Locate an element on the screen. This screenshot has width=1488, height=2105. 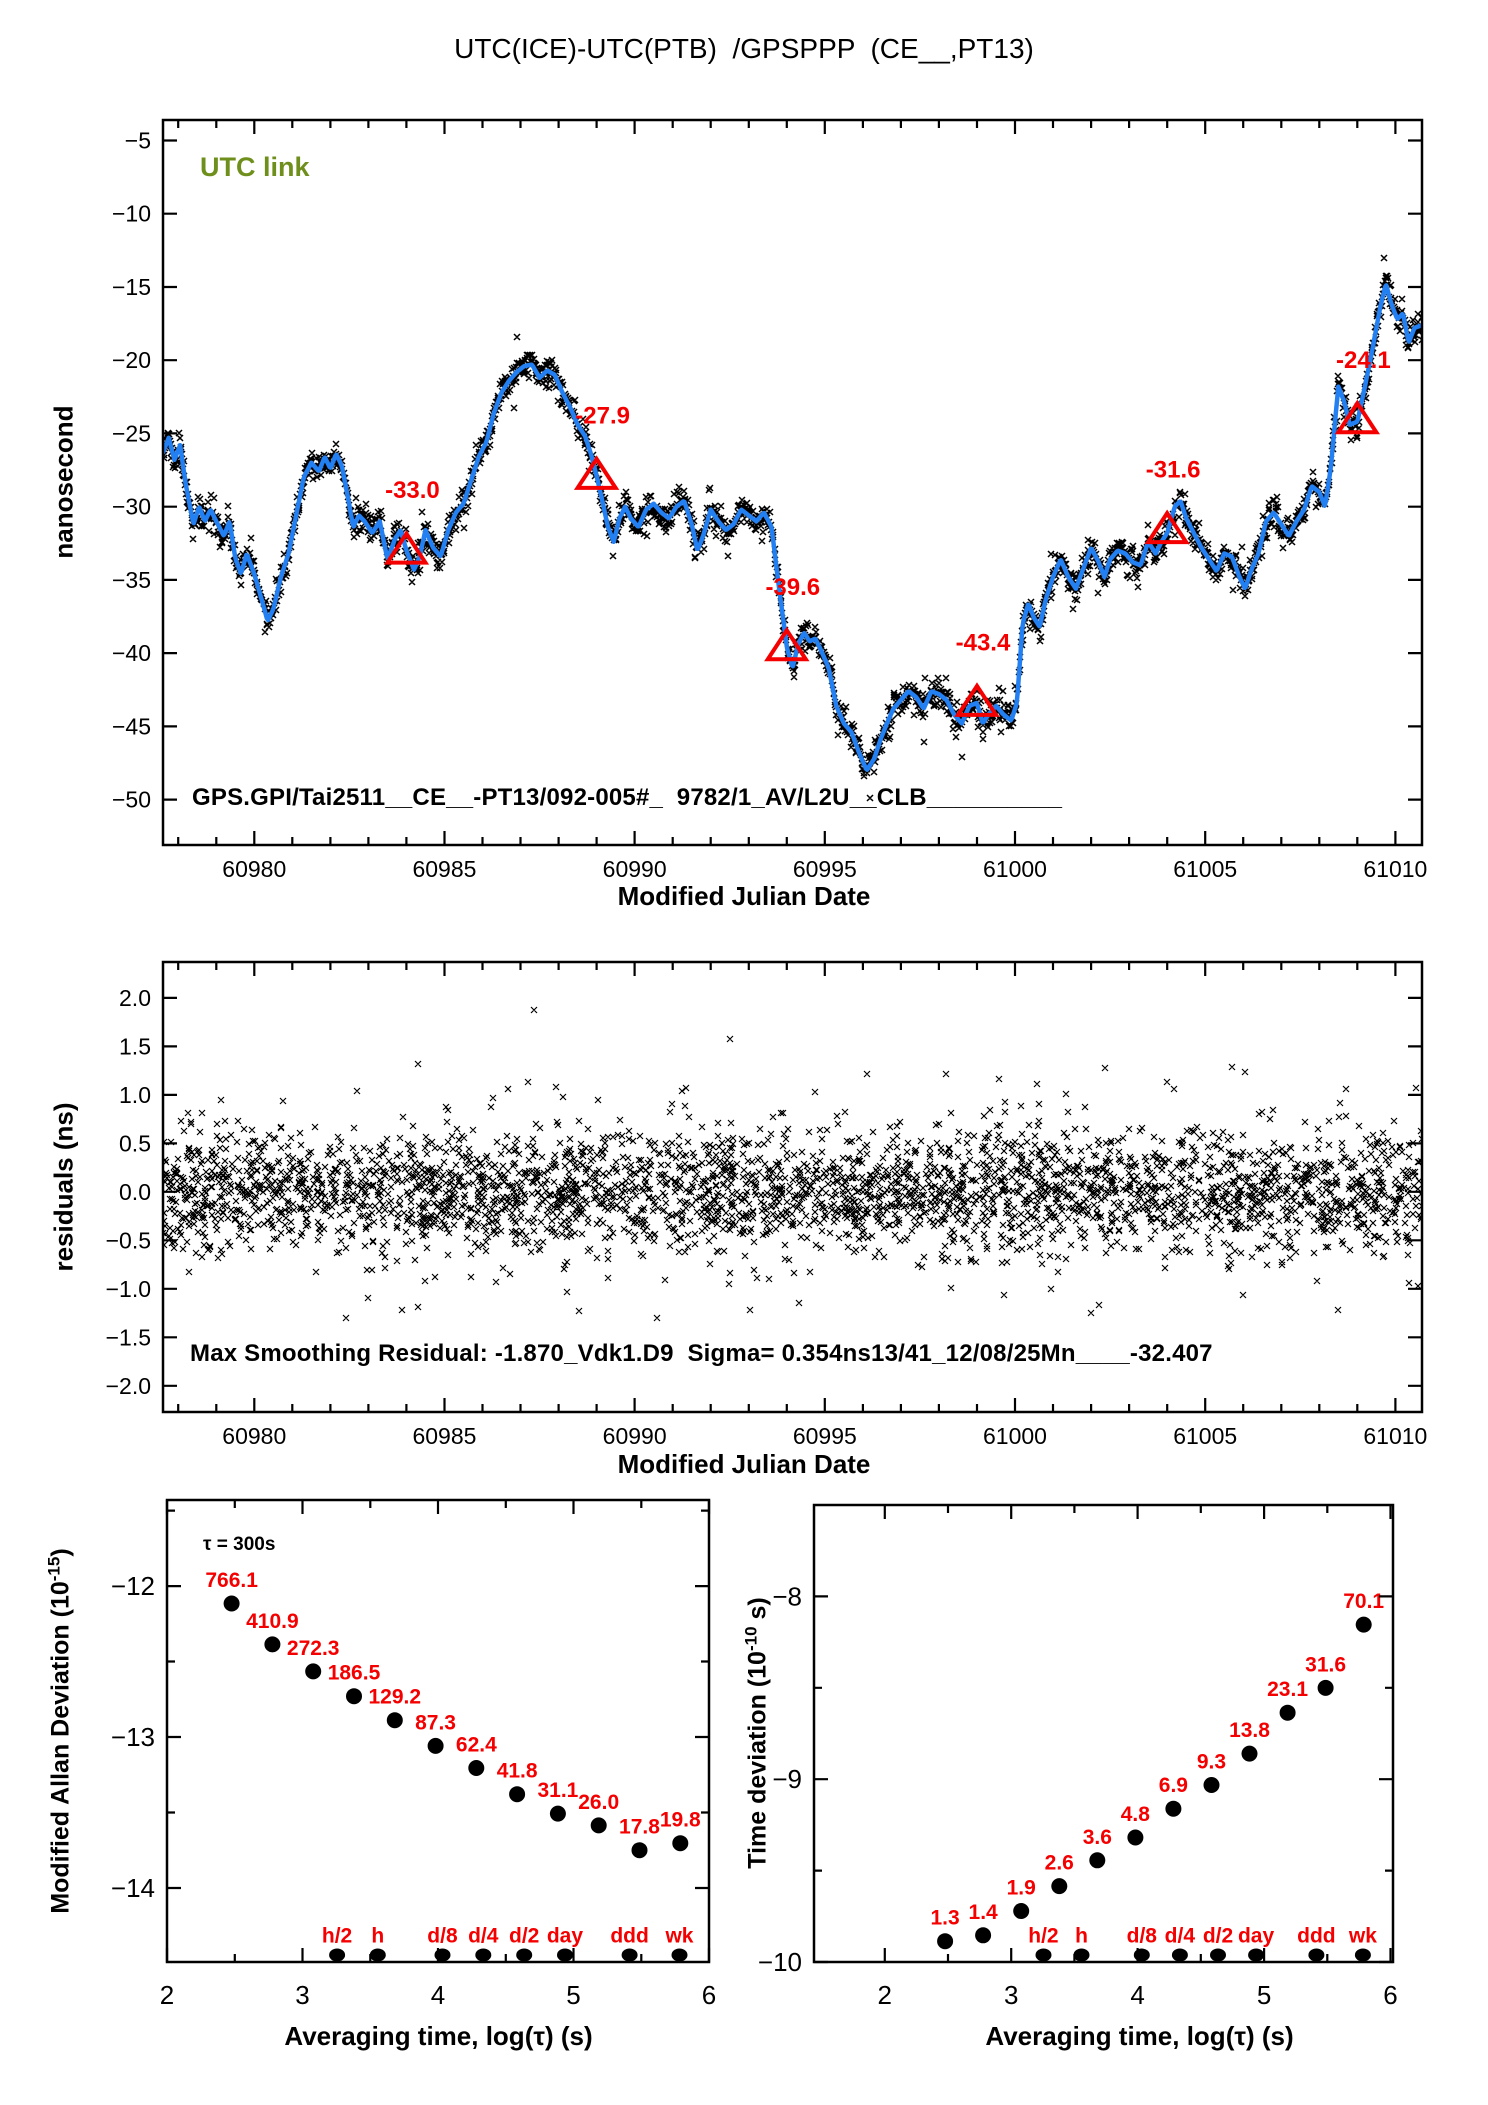
tdev-chart-xlabel: Averaging time, log(τ) (s) is located at coordinates (1139, 2036).